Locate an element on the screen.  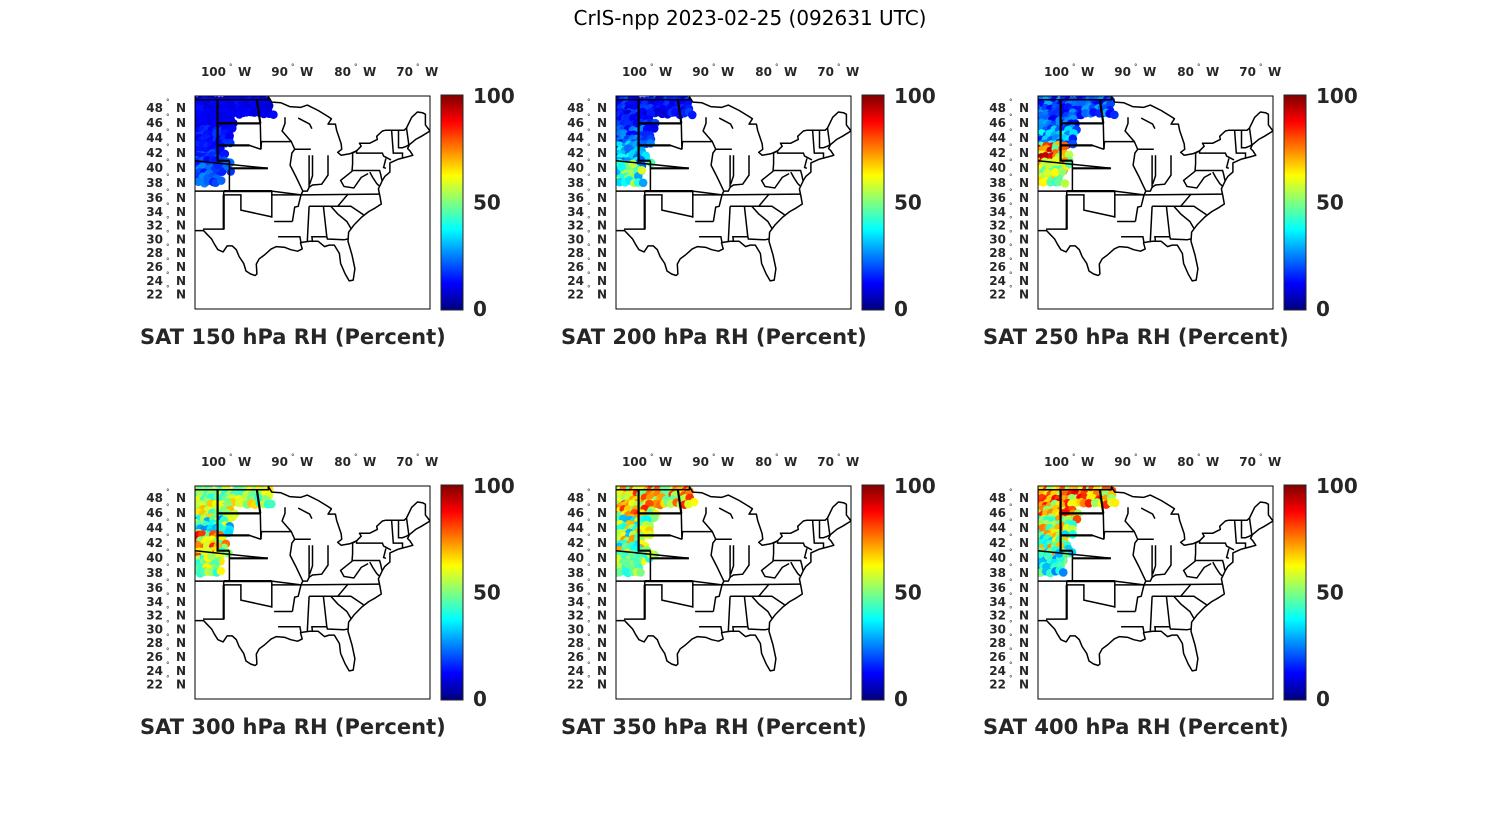
svg-text: 40 is located at coordinates (575, 558).